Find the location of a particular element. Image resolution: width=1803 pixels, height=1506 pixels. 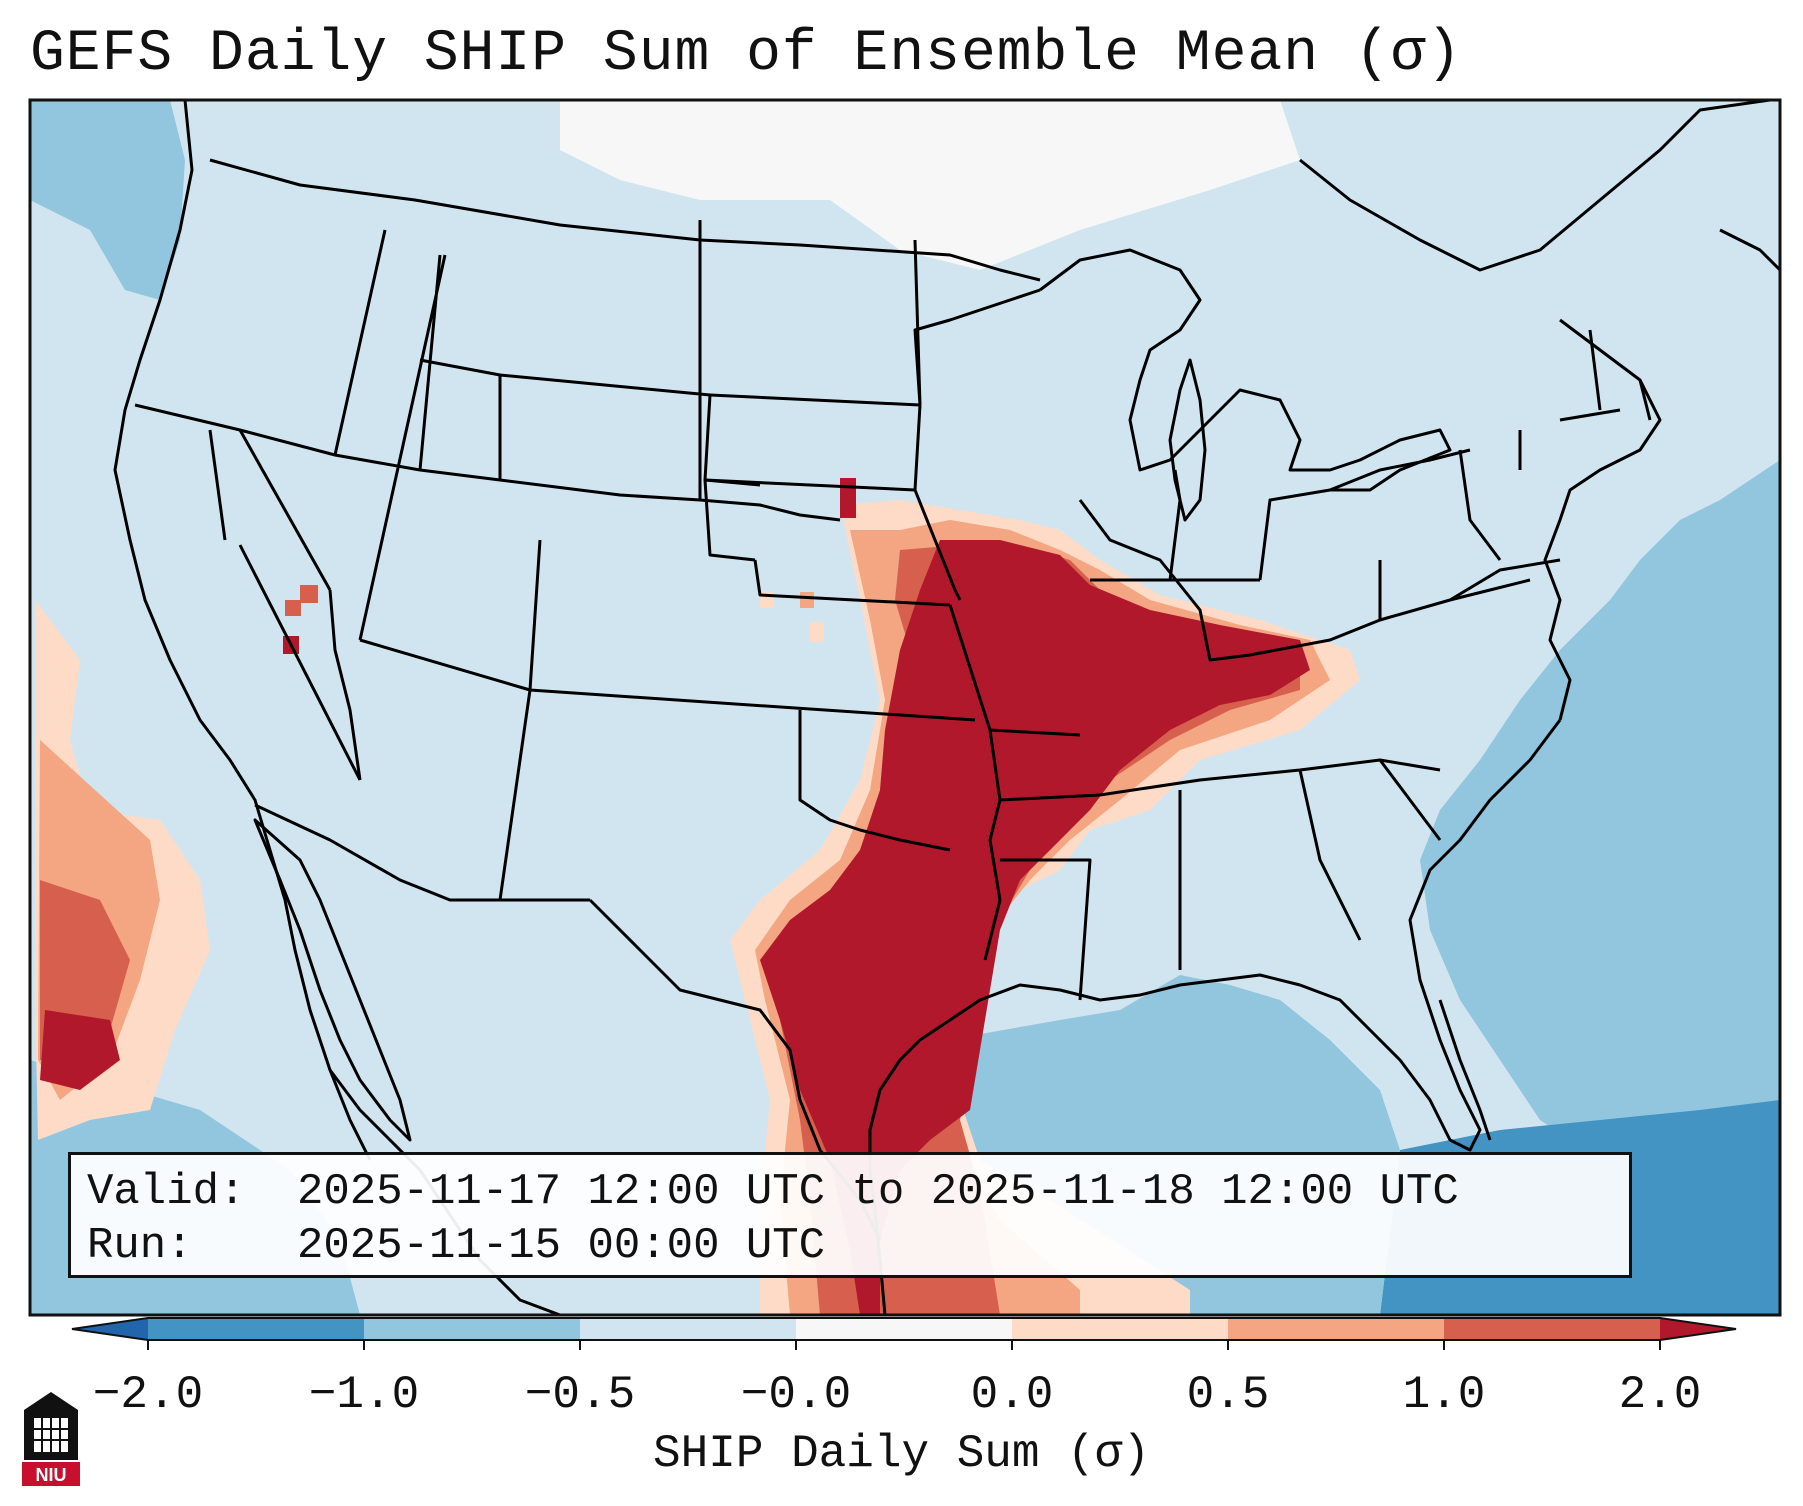

lake-michigan is located at coordinates (1187, 440).